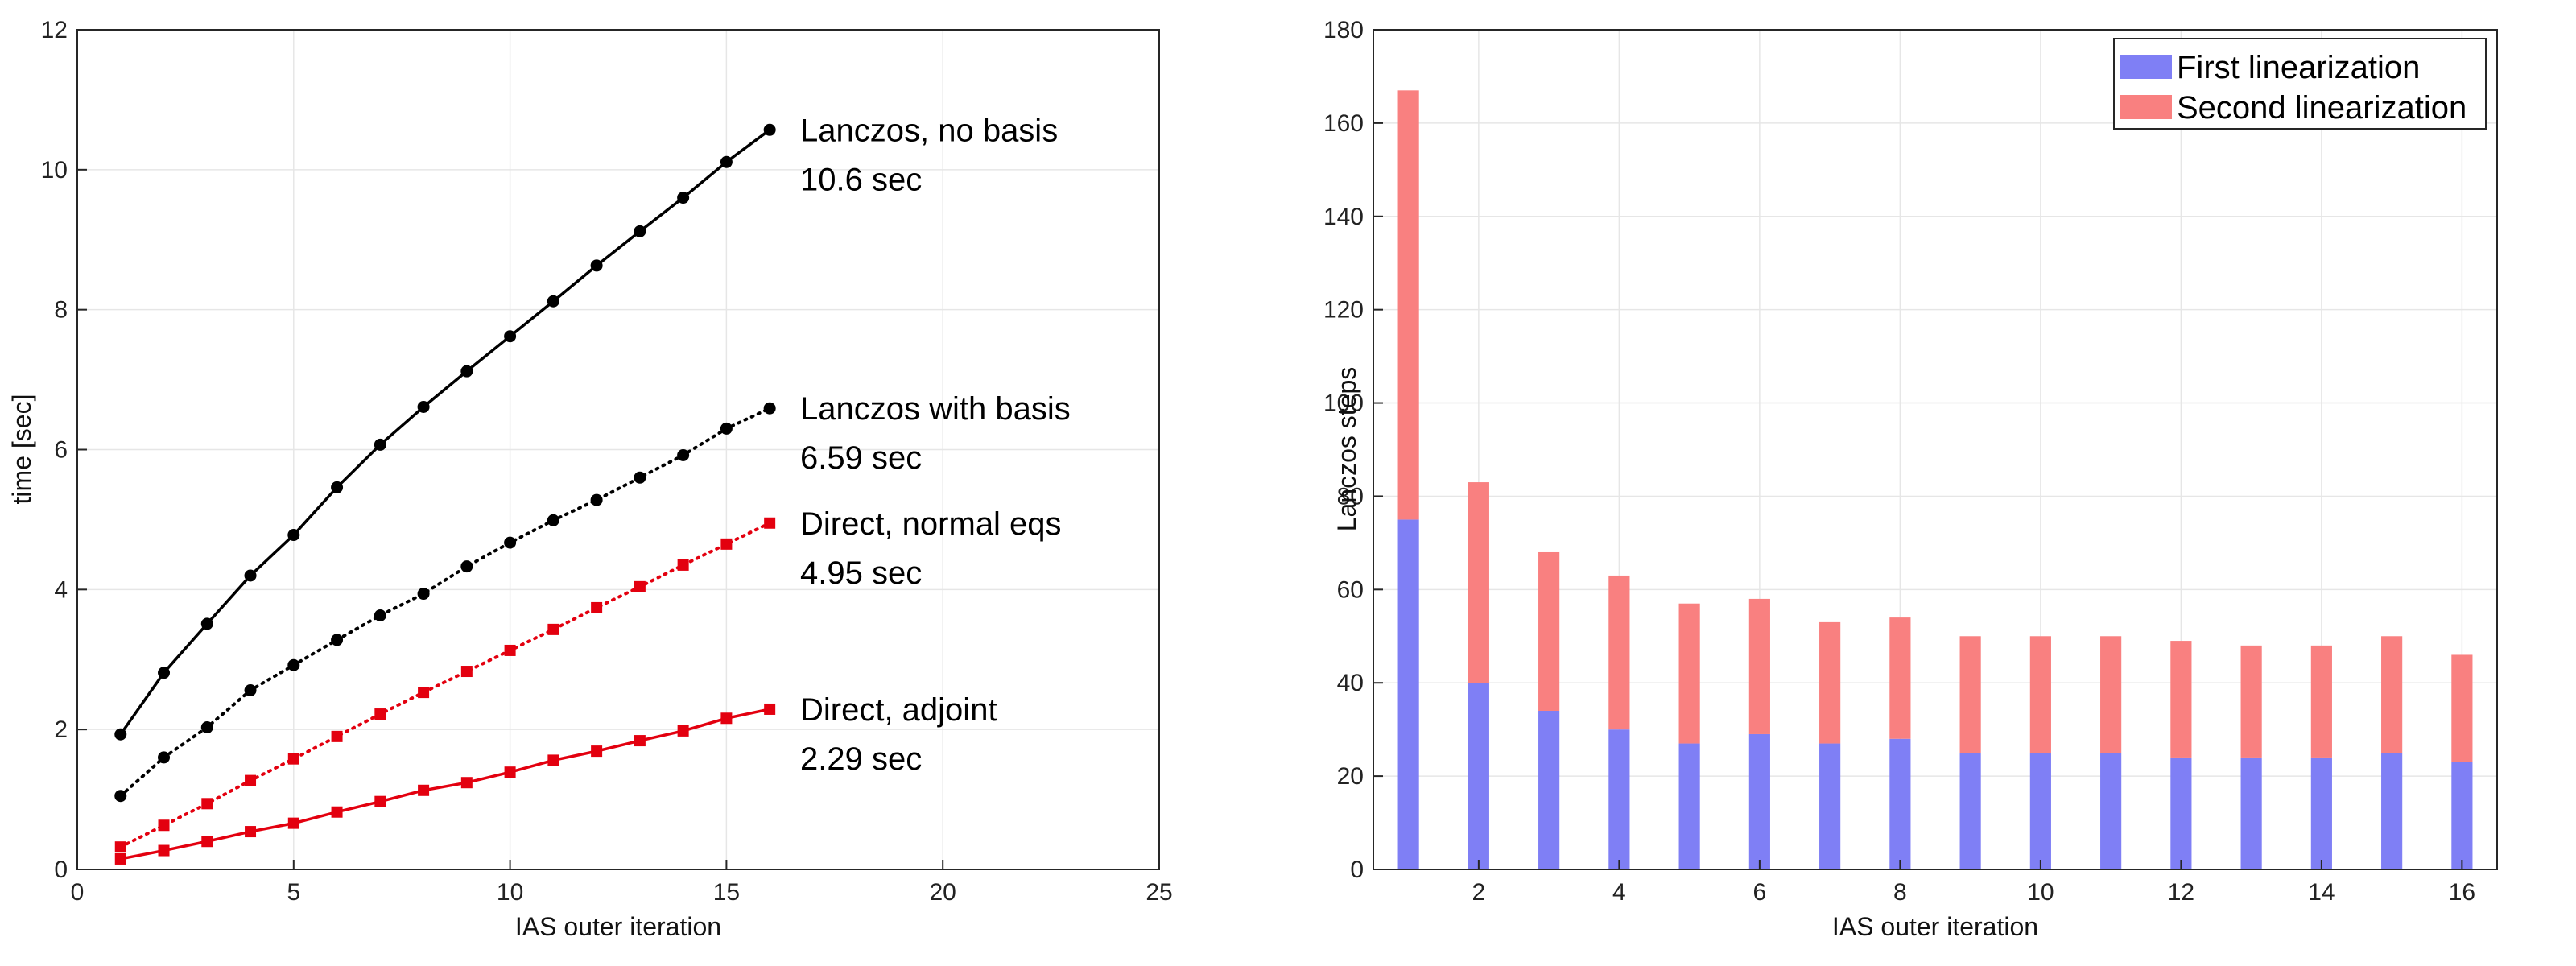  Describe the element at coordinates (1159, 892) in the screenshot. I see `left-x-tick-label: 25` at that location.